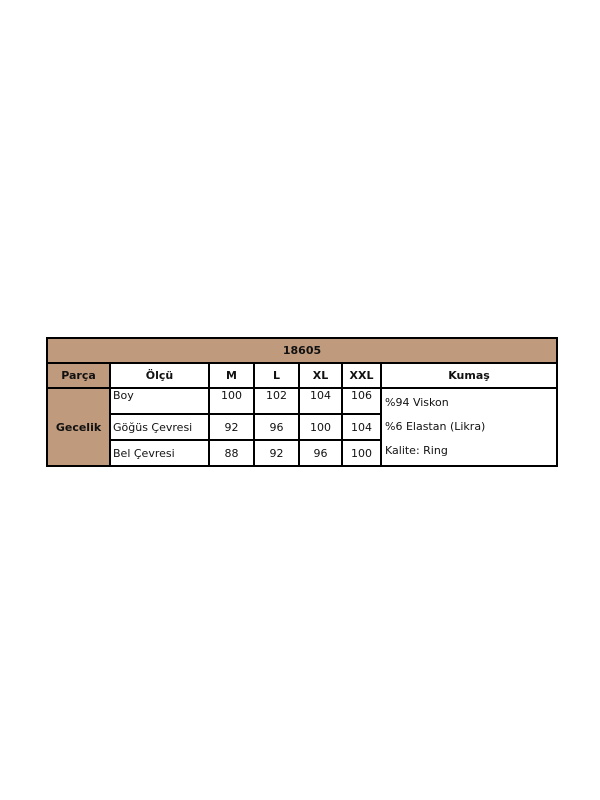  Describe the element at coordinates (417, 402) in the screenshot. I see `fabric-line: %94 Viskon` at that location.